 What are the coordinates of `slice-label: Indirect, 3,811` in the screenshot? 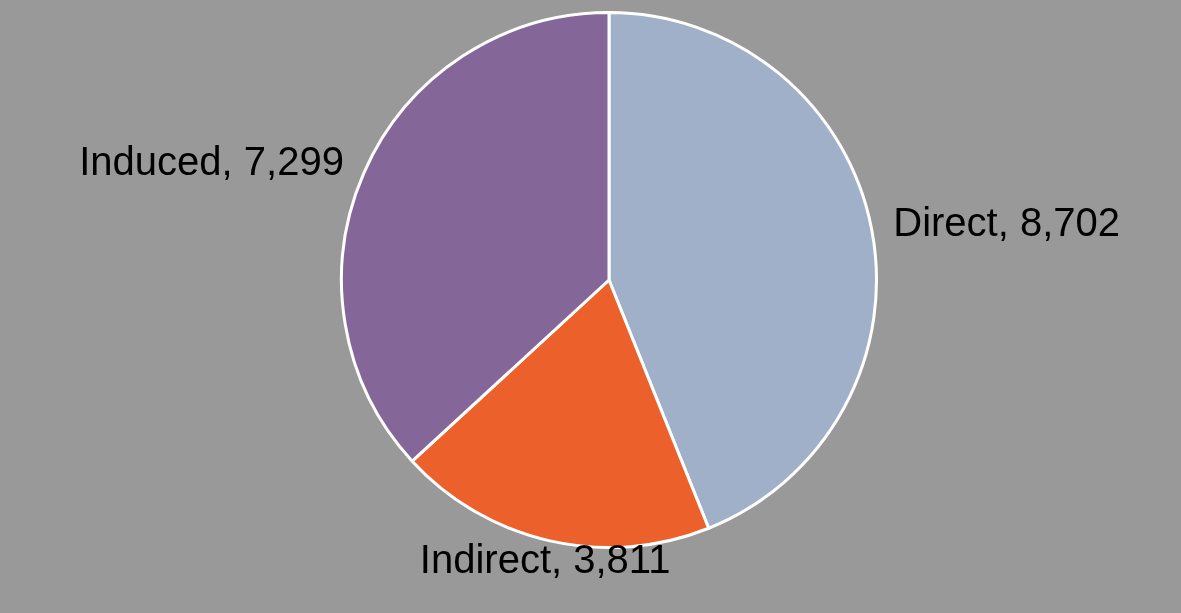 It's located at (545, 559).